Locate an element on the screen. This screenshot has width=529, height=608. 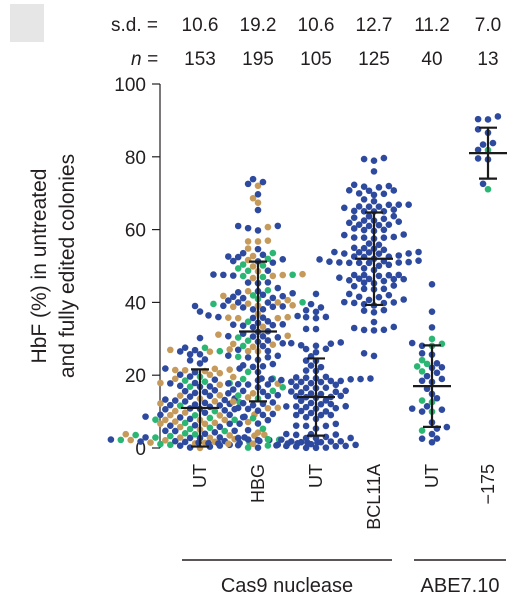
sd-value: 7.0 is located at coordinates (488, 25).